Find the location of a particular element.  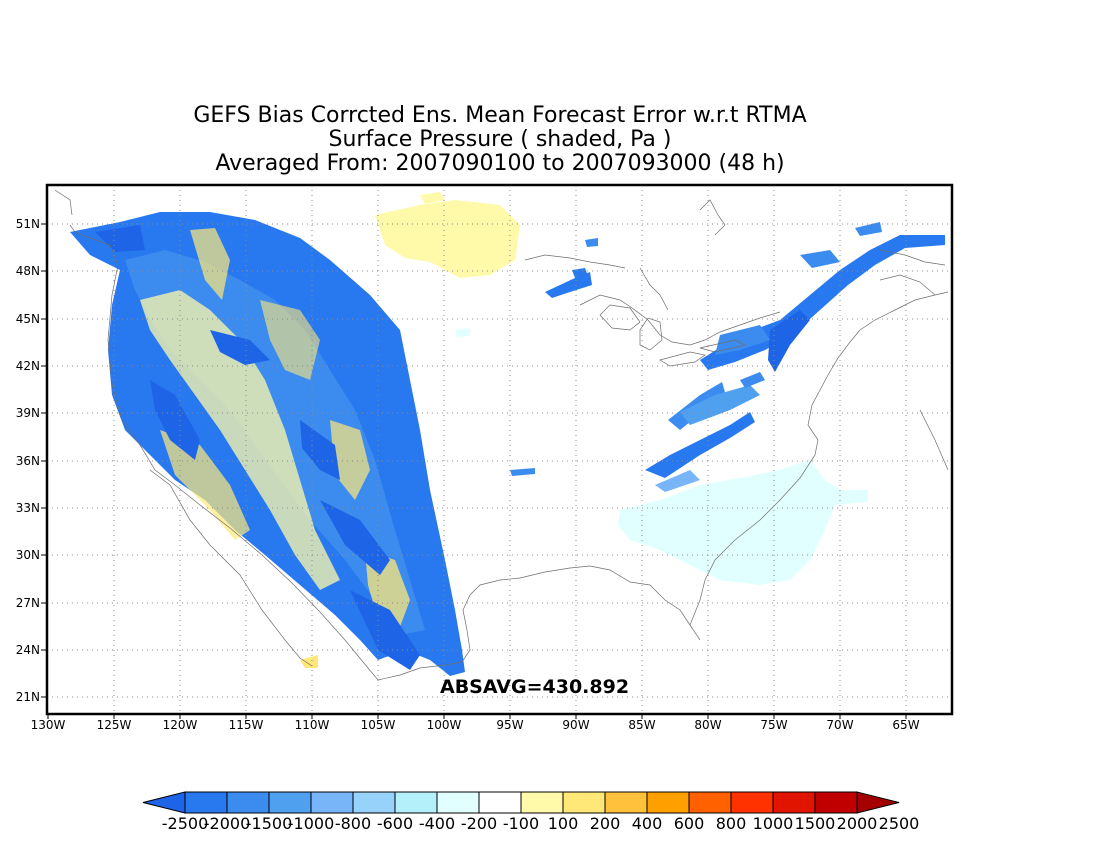

colorbar-label: 2000 is located at coordinates (857, 823).